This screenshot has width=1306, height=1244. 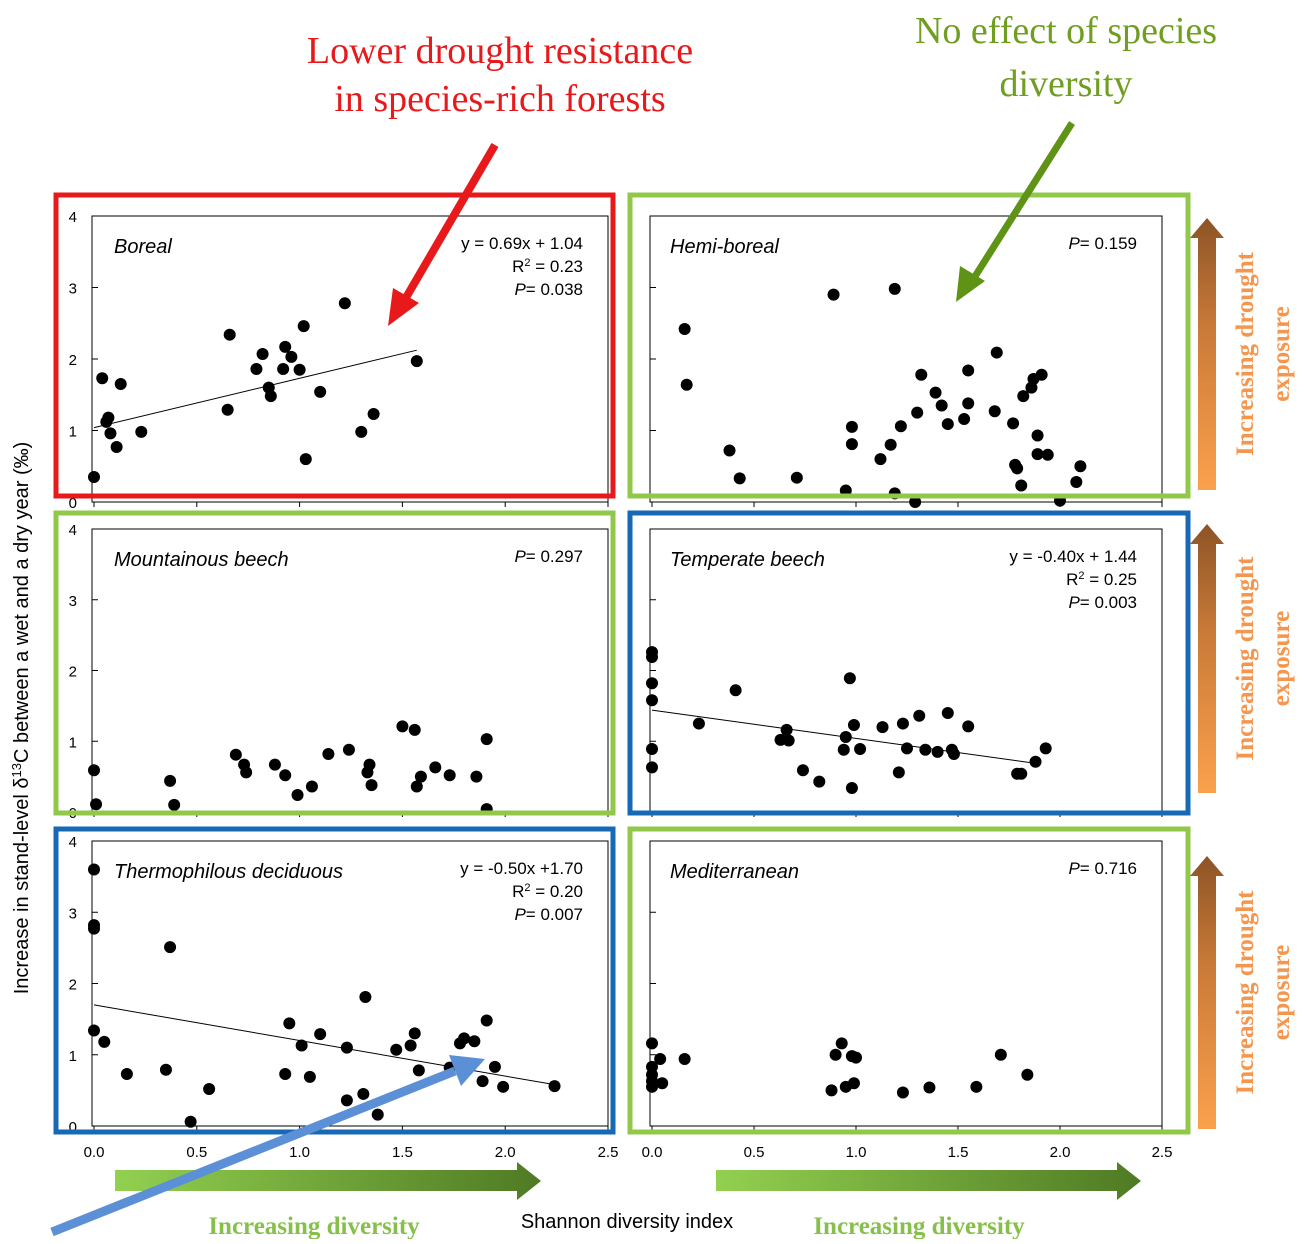 What do you see at coordinates (255, 389) in the screenshot?
I see `trend-line-boreal` at bounding box center [255, 389].